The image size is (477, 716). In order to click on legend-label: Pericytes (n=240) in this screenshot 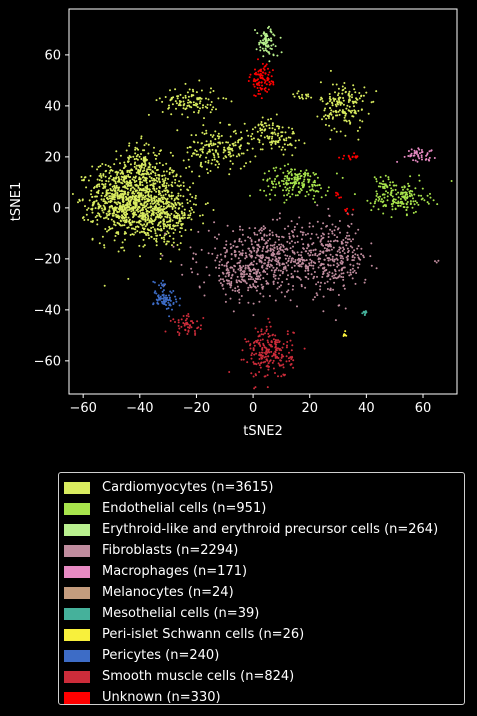, I will do `click(161, 655)`.